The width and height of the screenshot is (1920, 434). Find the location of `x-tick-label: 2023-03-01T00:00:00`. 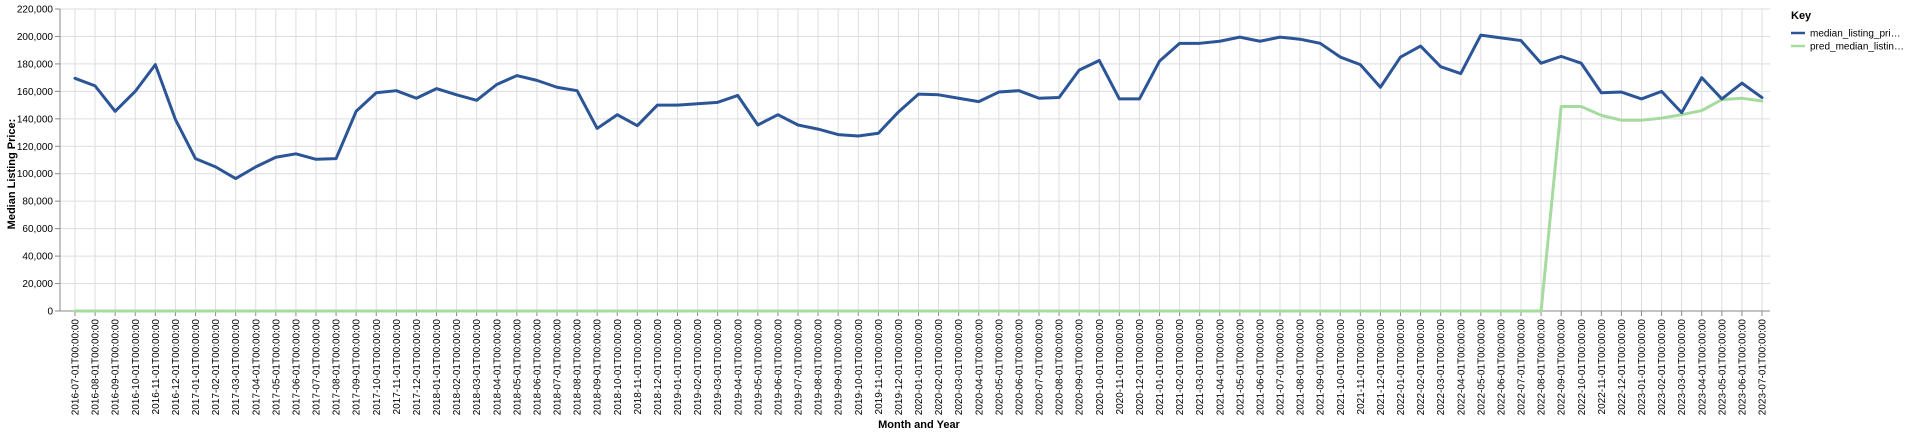

x-tick-label: 2023-03-01T00:00:00 is located at coordinates (1682, 367).